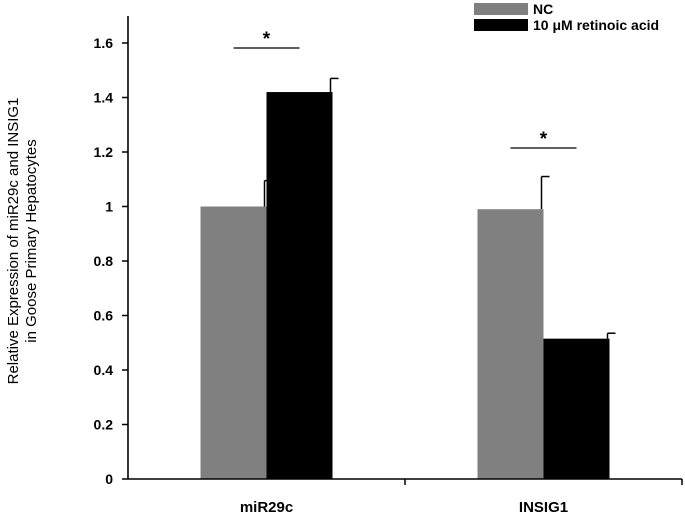 This screenshot has width=685, height=525. What do you see at coordinates (104, 370) in the screenshot?
I see `y-tick-label: 0.4` at bounding box center [104, 370].